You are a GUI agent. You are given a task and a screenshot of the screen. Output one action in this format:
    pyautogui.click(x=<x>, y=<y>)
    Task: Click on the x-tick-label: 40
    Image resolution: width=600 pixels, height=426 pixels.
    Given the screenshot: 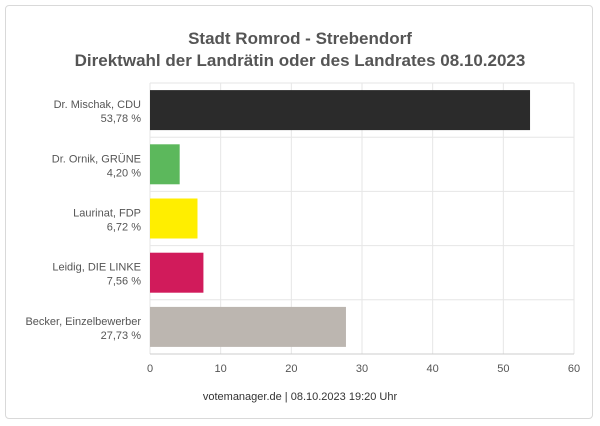 What is the action you would take?
    pyautogui.click(x=433, y=369)
    